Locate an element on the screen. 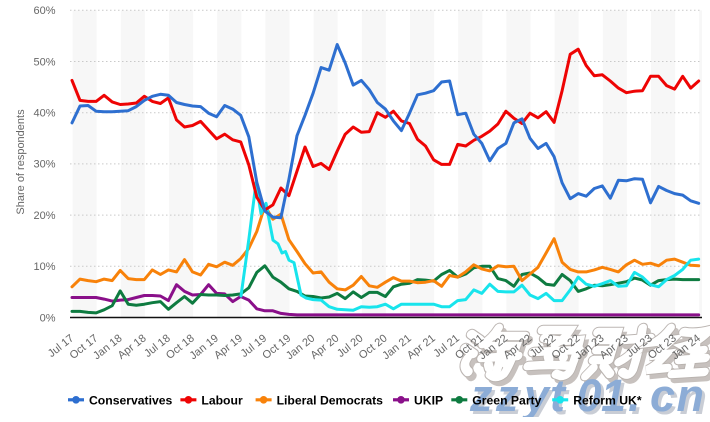  svg-text: 0% is located at coordinates (48, 318).